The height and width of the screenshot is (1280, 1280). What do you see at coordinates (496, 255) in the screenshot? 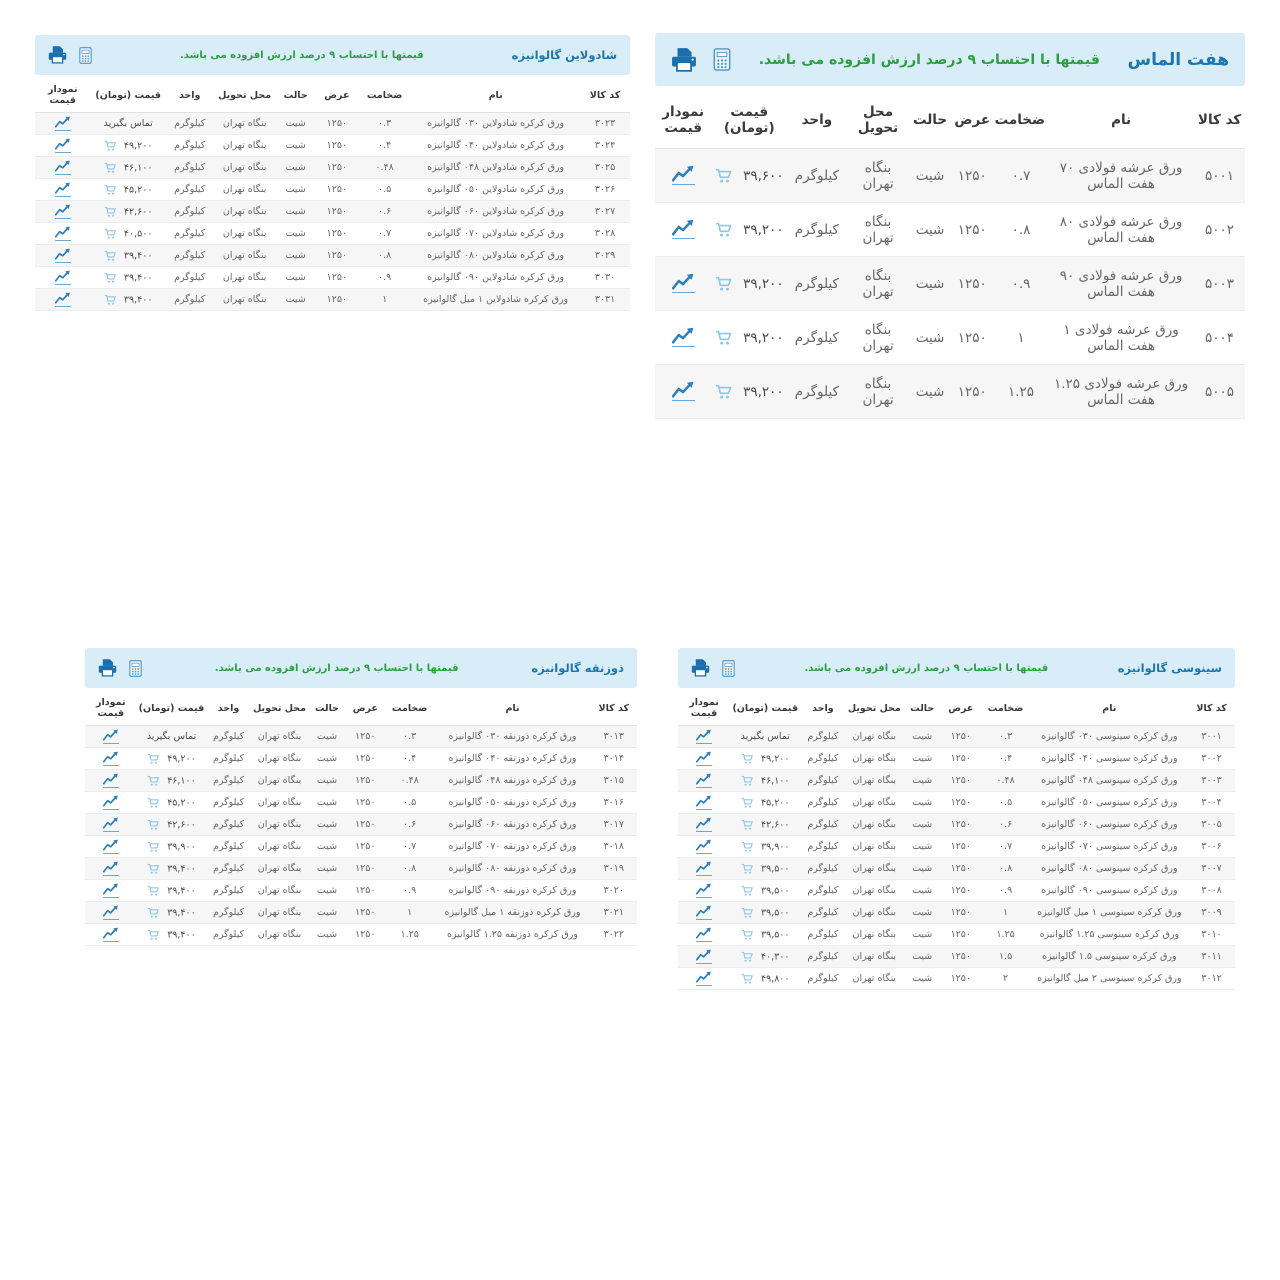
I see `product-name: ورق کرکره شادولاین ۰۸۰ گالوانیزه` at bounding box center [496, 255].